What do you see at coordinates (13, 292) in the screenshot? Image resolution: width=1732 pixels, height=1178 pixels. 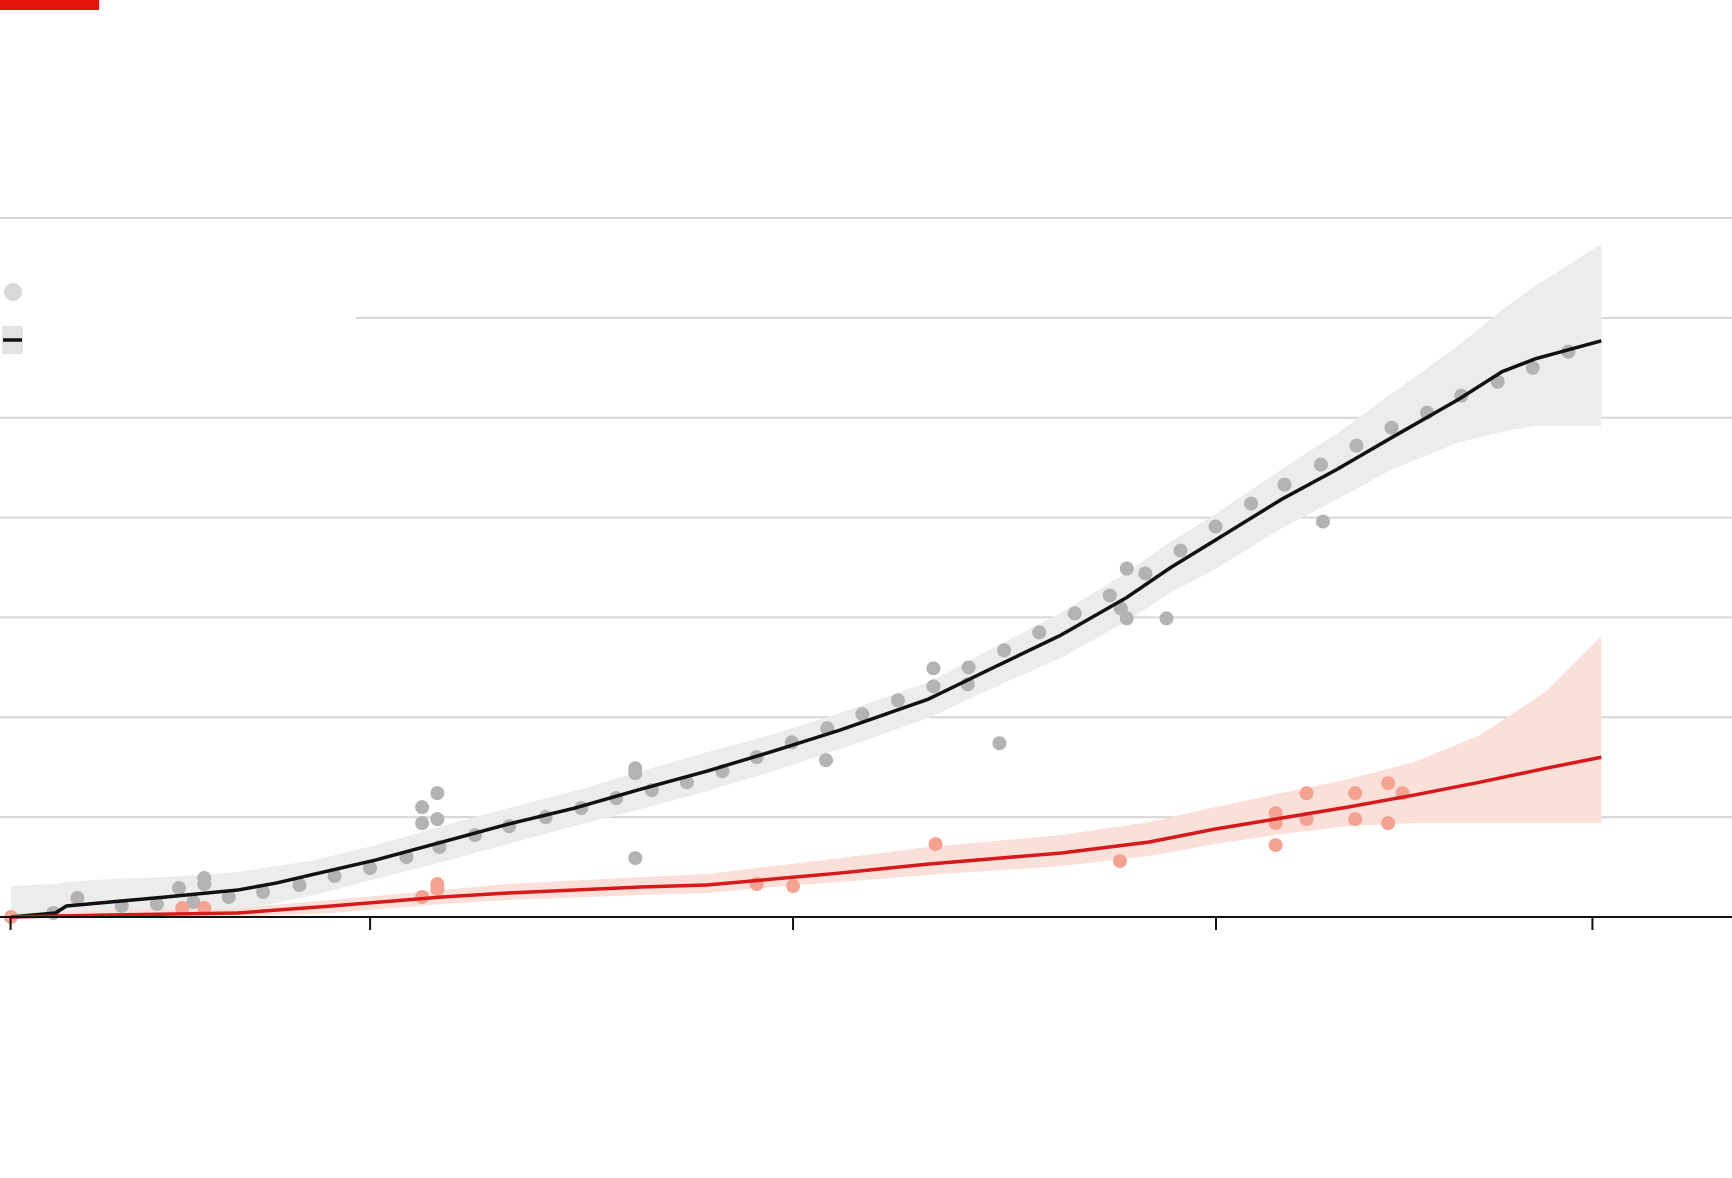 I see `legend-dot-key` at bounding box center [13, 292].